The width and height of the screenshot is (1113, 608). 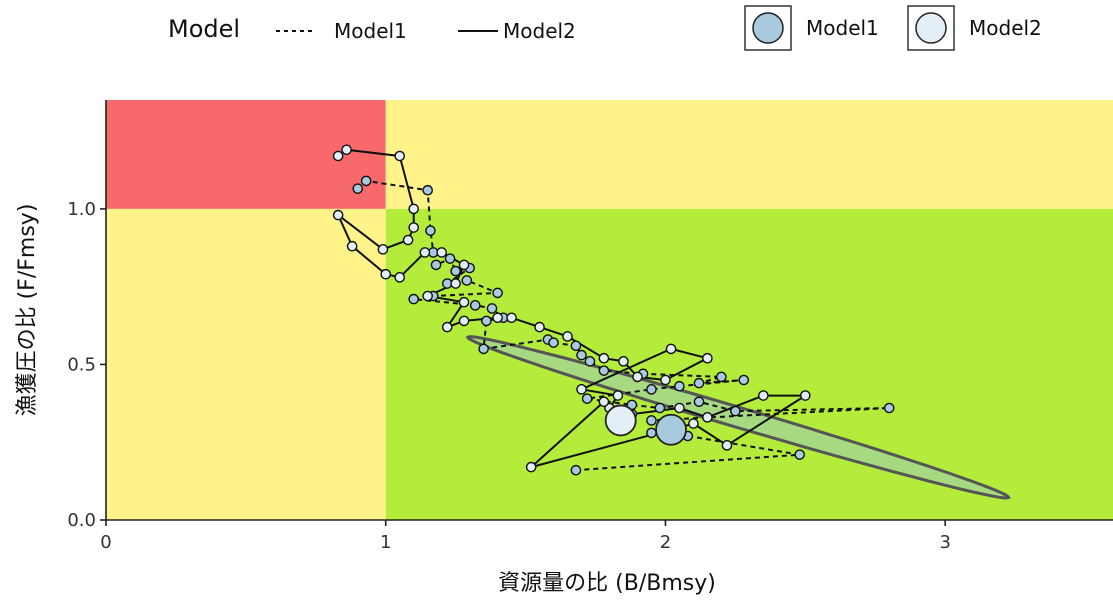 I want to click on y-tick-label: 0.5, so click(x=81, y=364).